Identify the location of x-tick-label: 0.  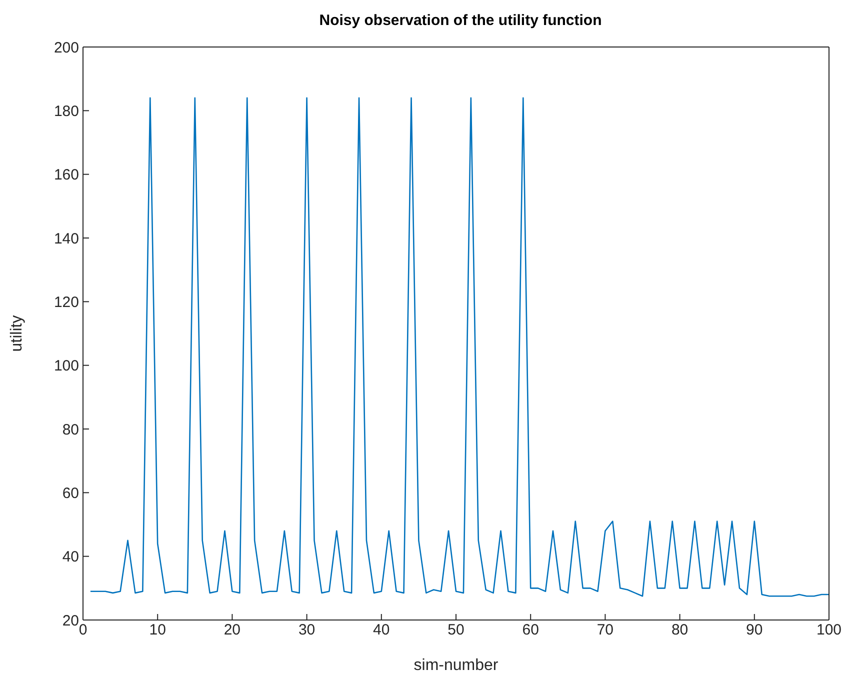
(83, 630).